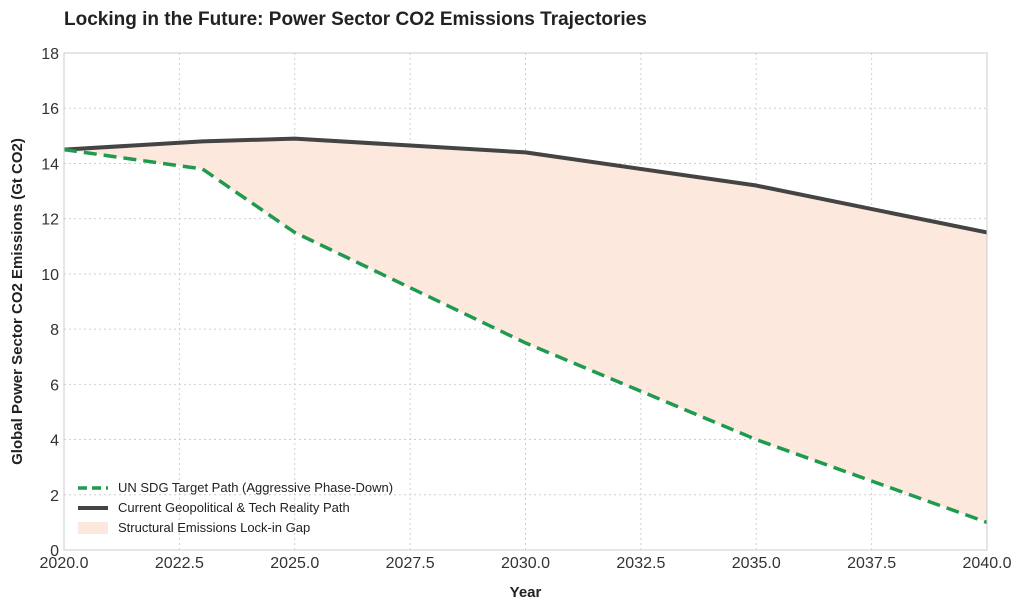  Describe the element at coordinates (525, 185) in the screenshot. I see `reality-path-line` at that location.